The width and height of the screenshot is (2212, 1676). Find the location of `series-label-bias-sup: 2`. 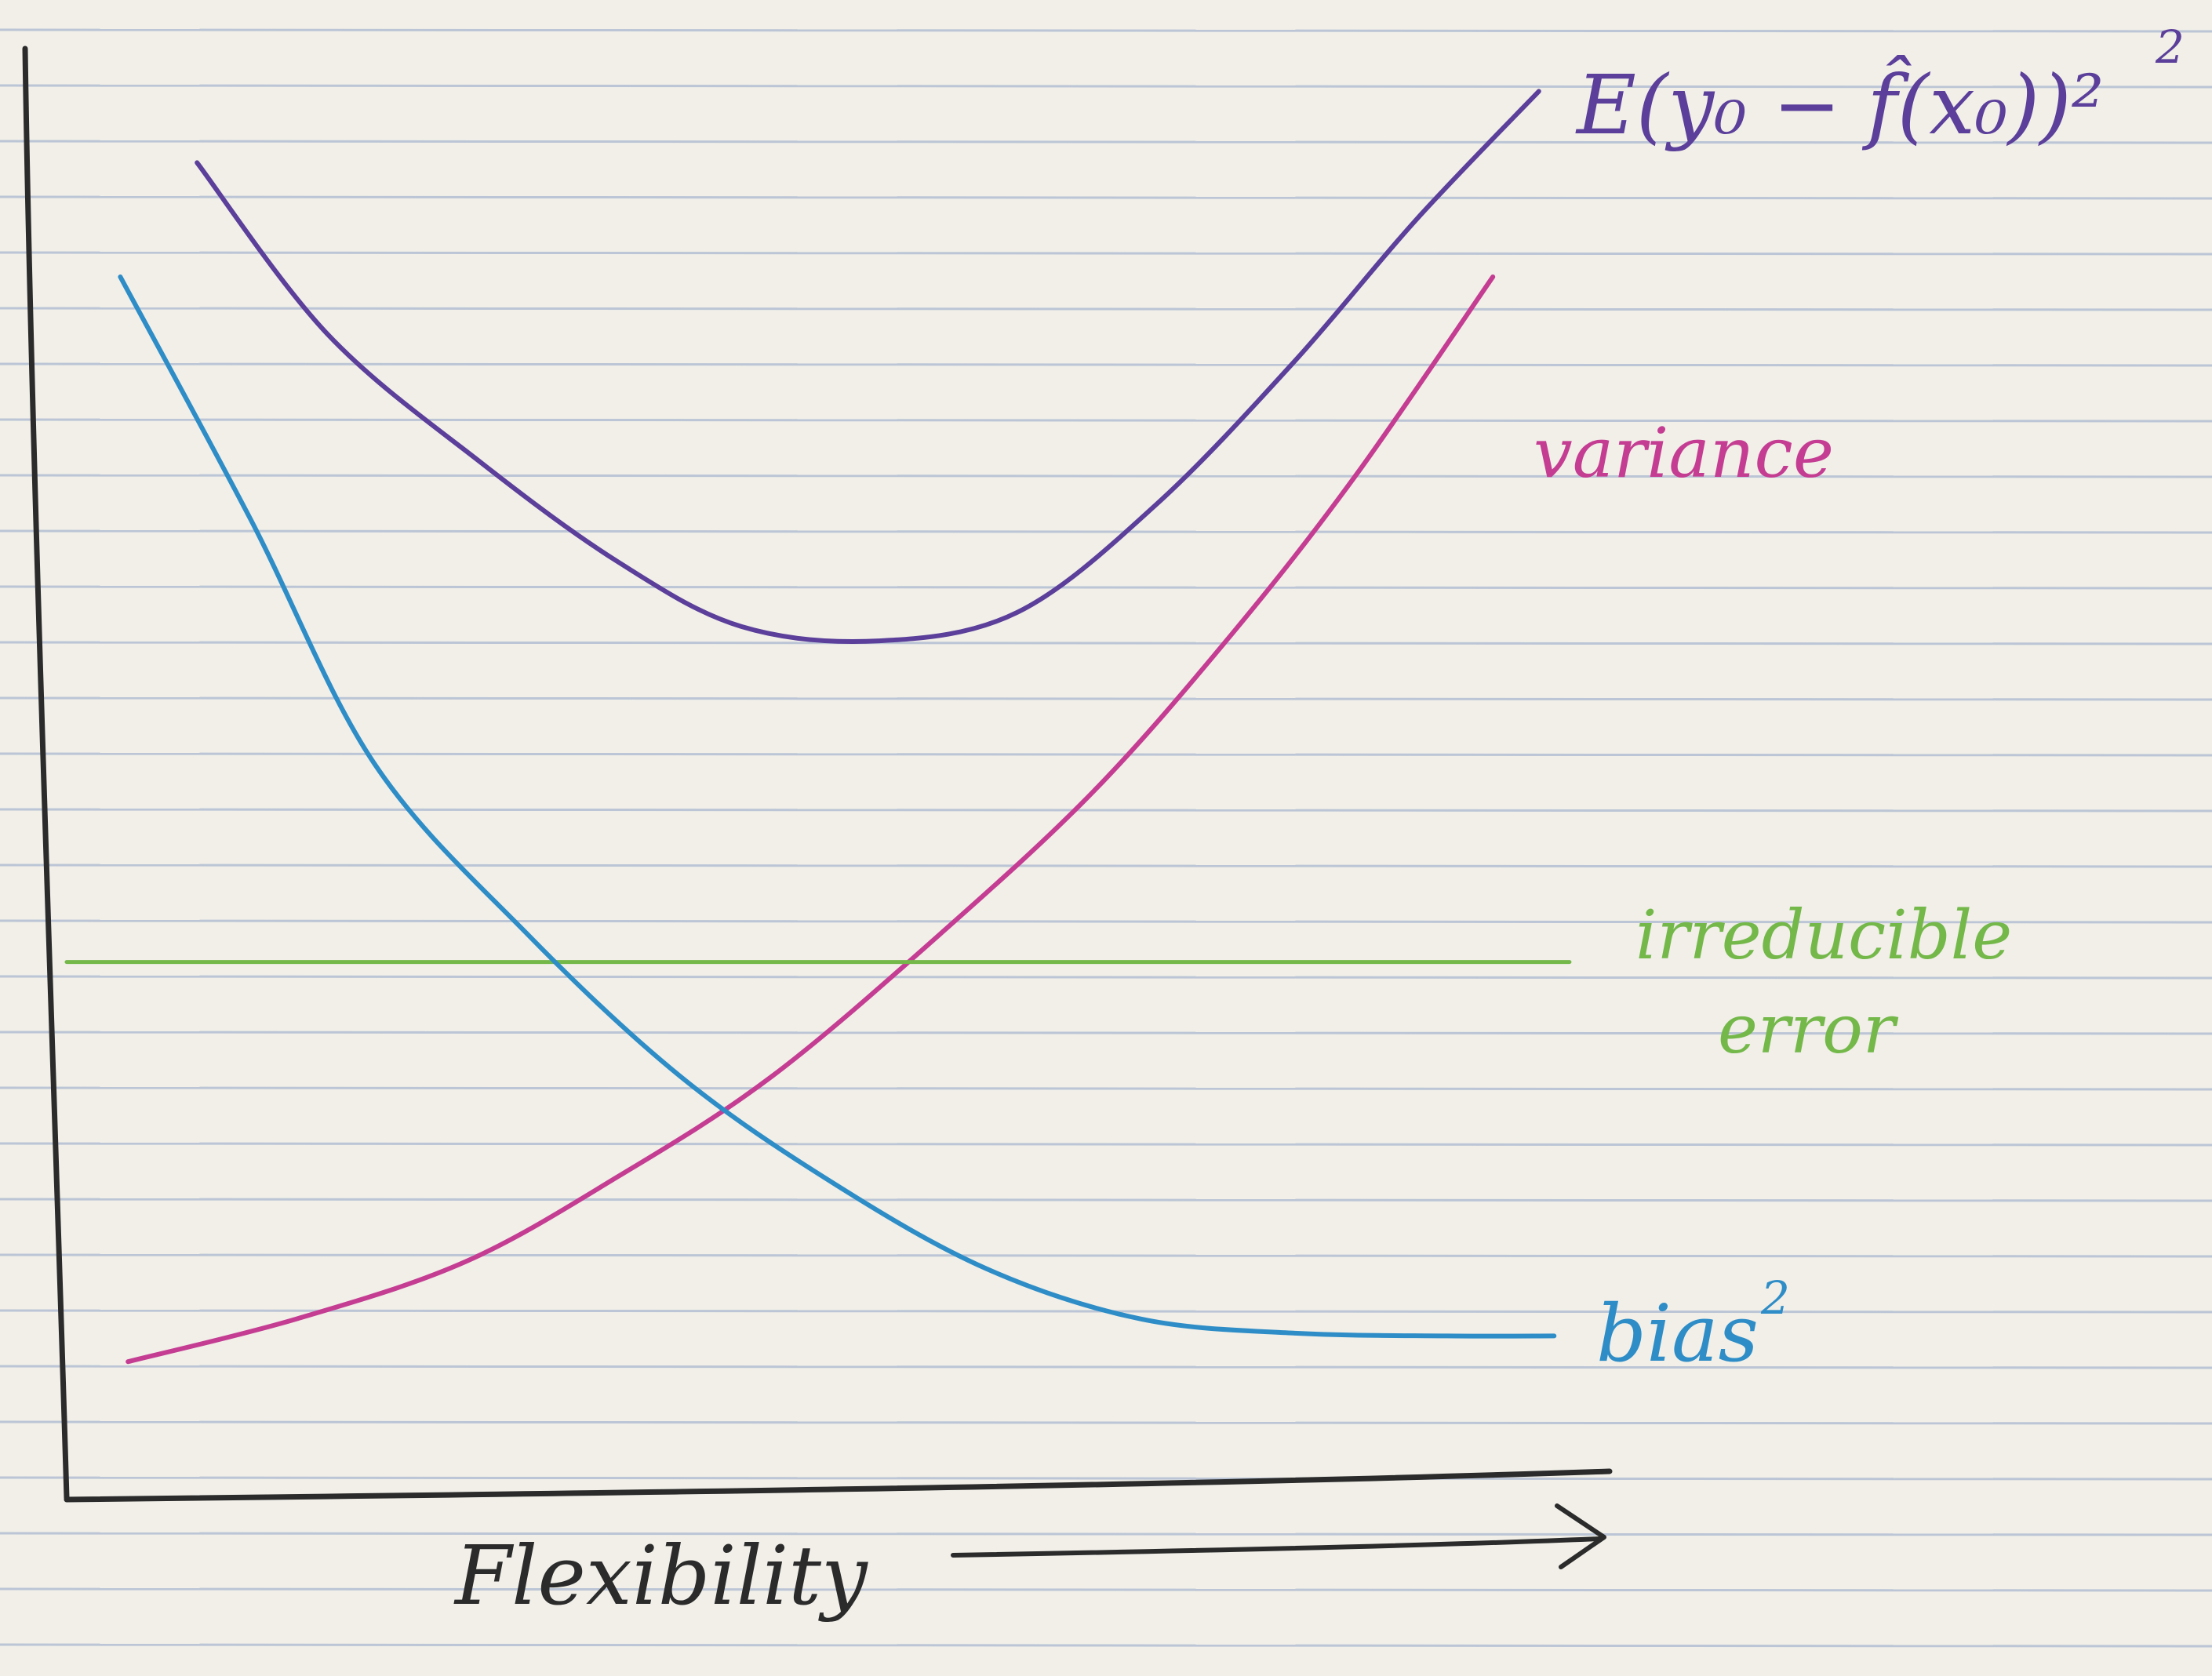

series-label-bias-sup: 2 is located at coordinates (1775, 1298).